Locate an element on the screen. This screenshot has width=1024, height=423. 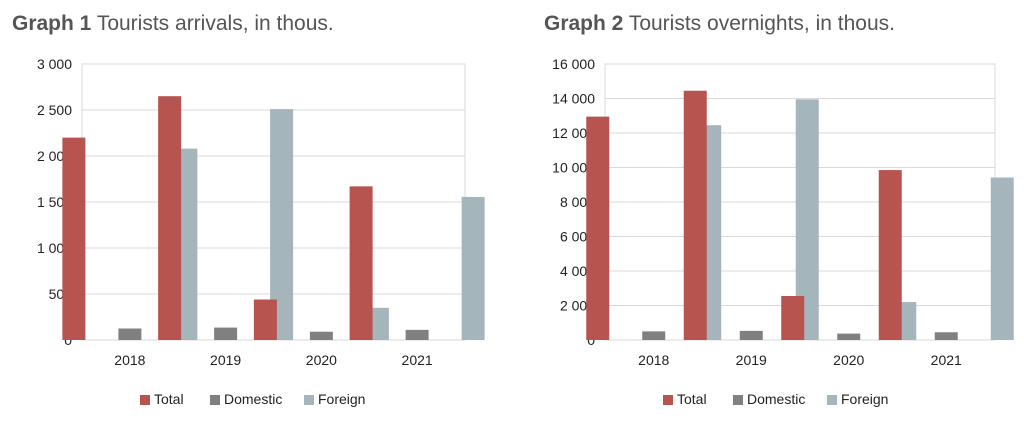
y-tick-label: 3 000 is located at coordinates (54, 64).